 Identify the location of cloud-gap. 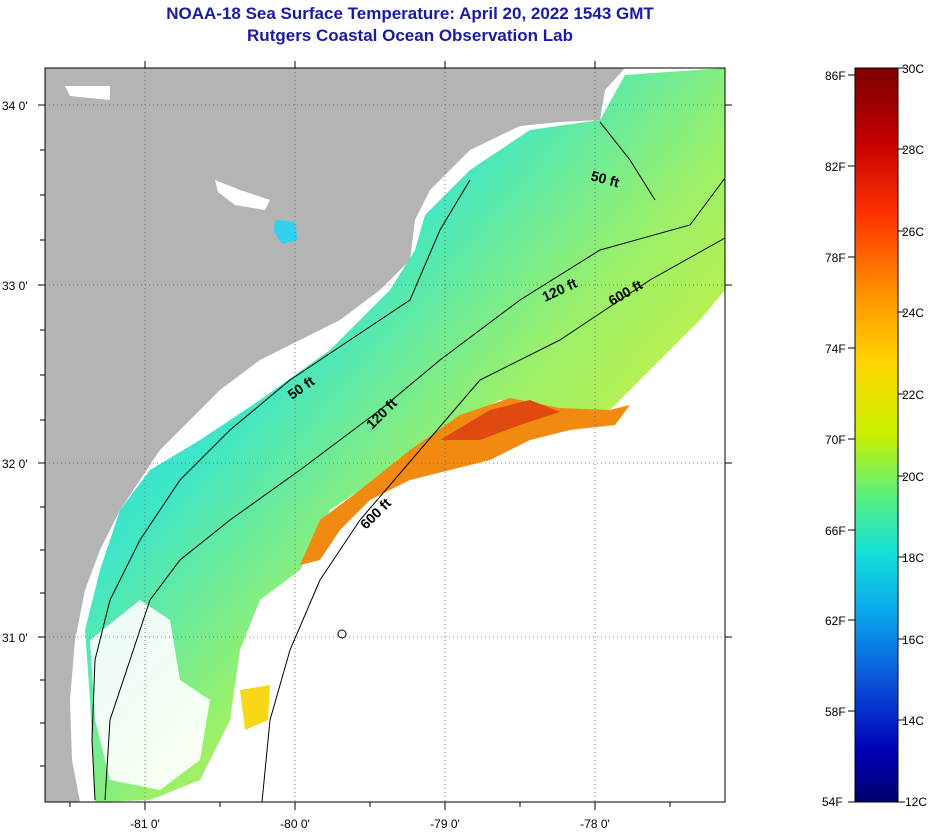
(150, 695).